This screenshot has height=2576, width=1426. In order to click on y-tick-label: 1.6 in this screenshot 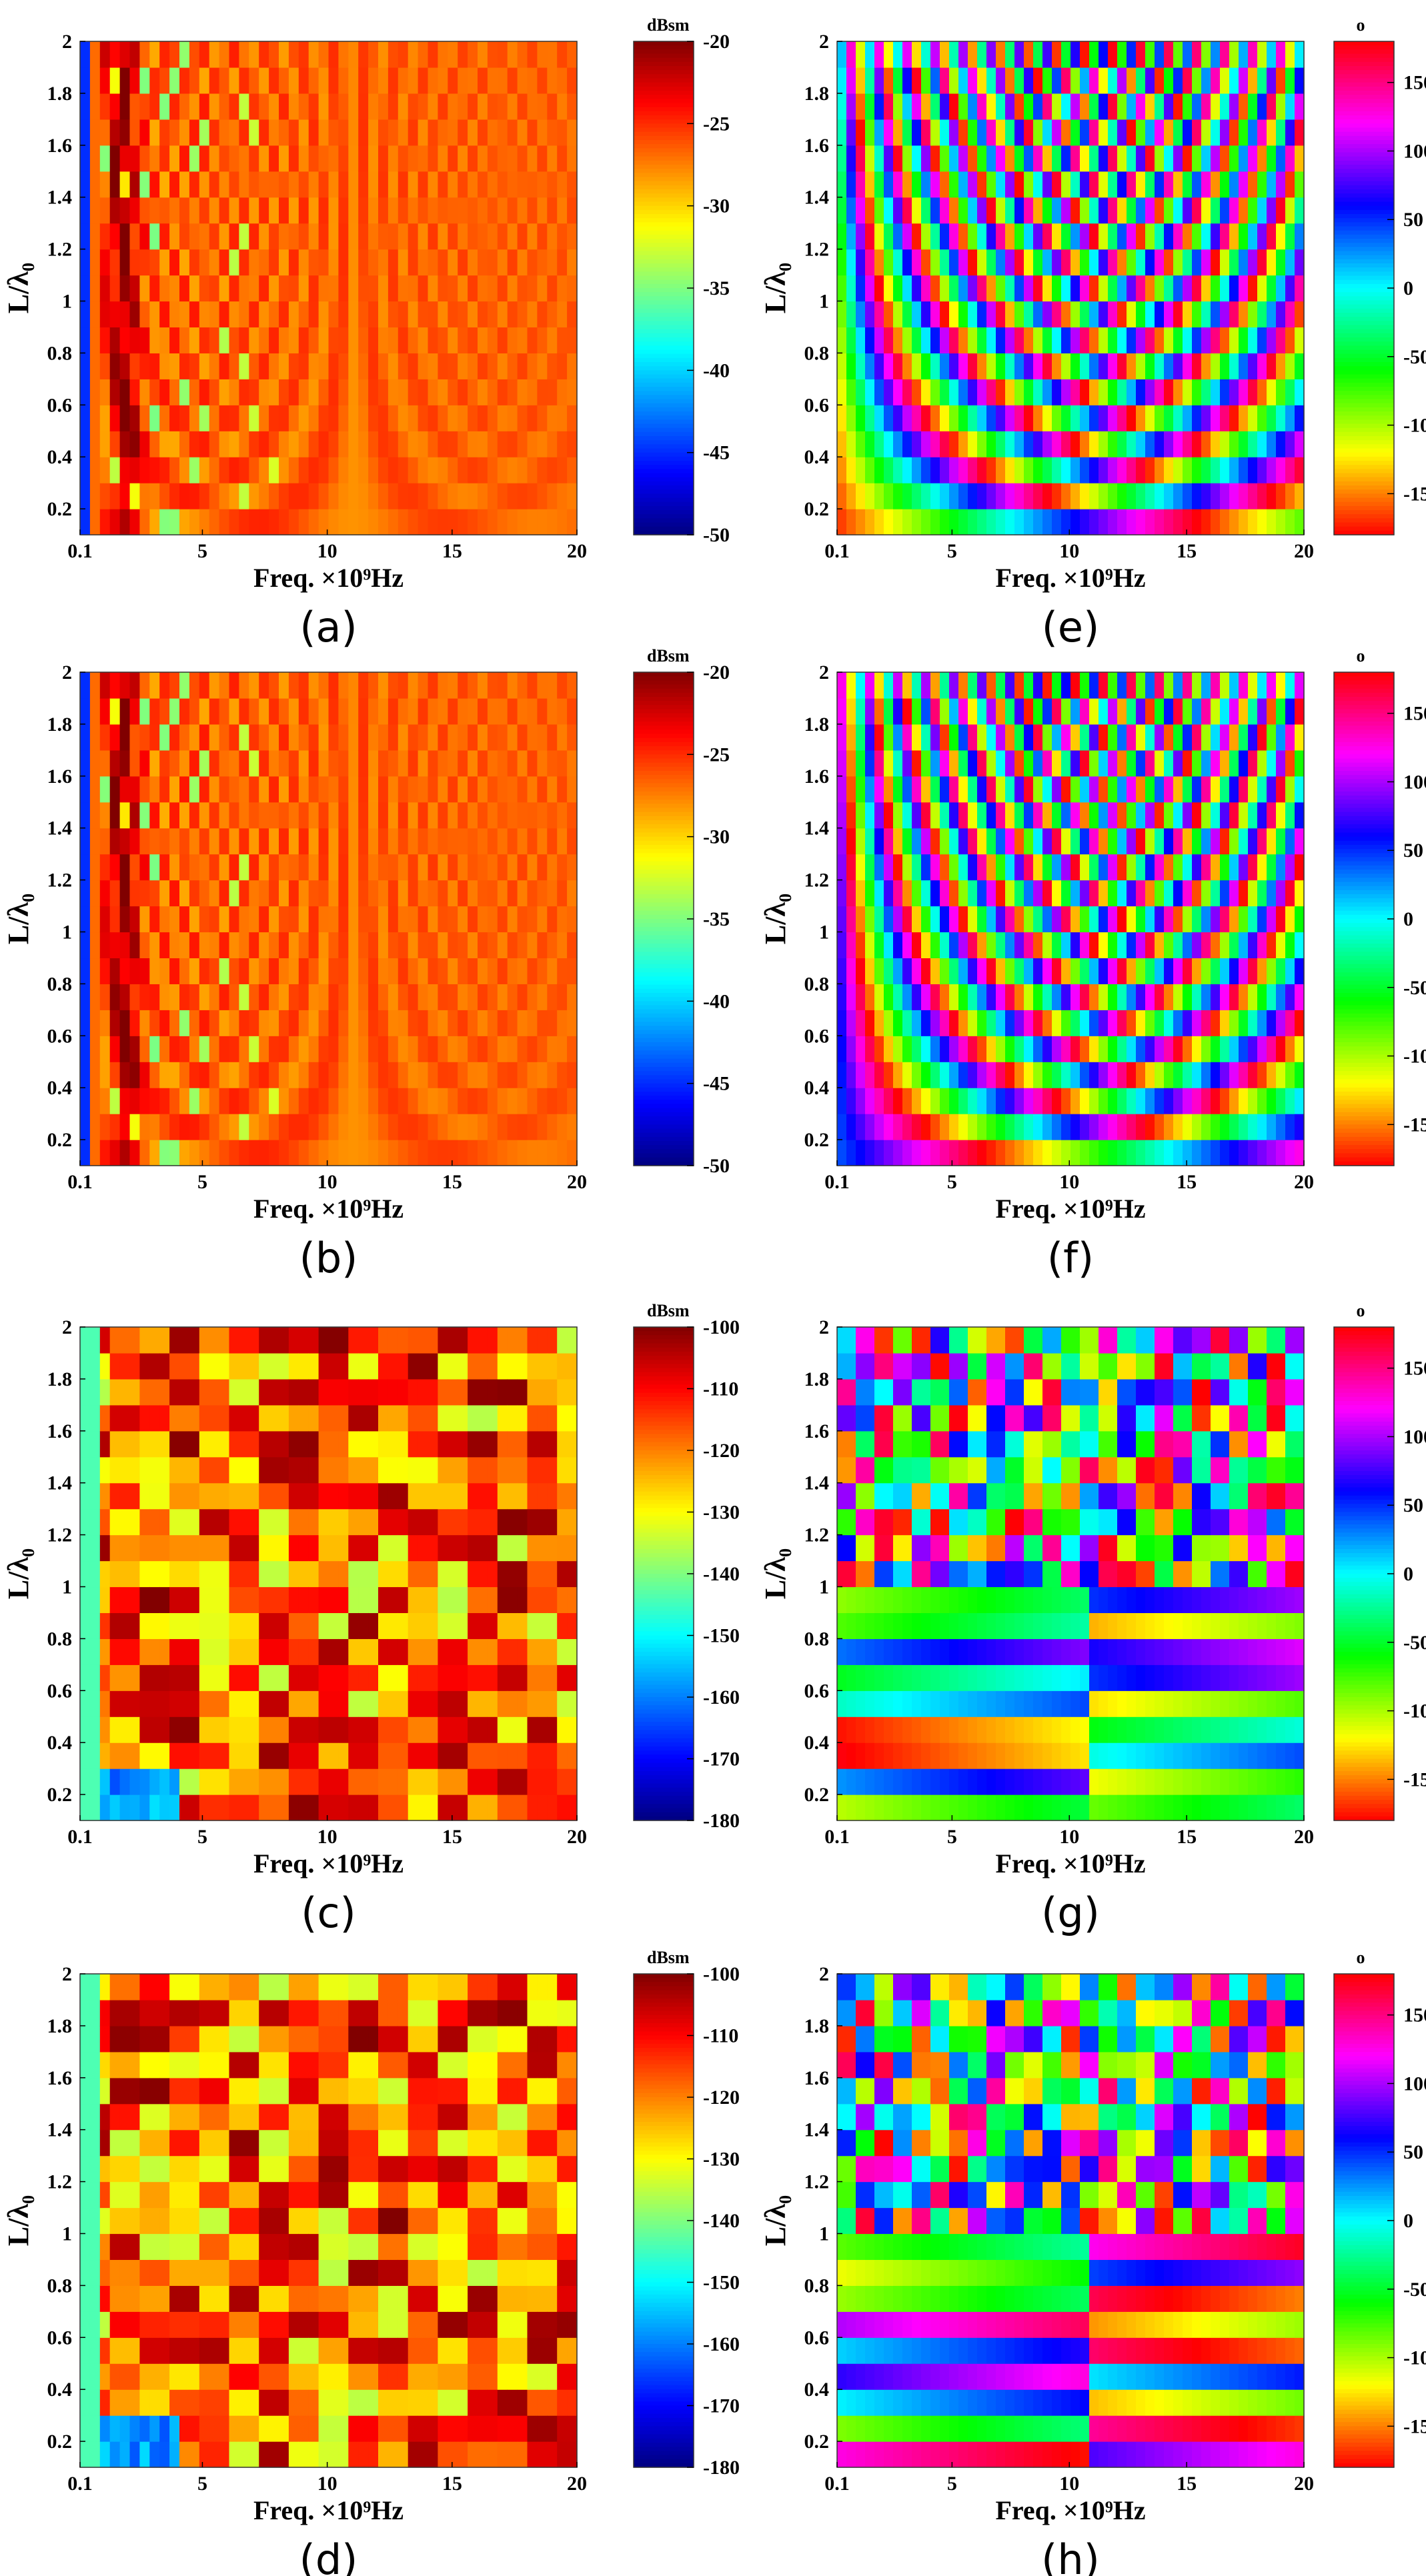, I will do `click(60, 146)`.